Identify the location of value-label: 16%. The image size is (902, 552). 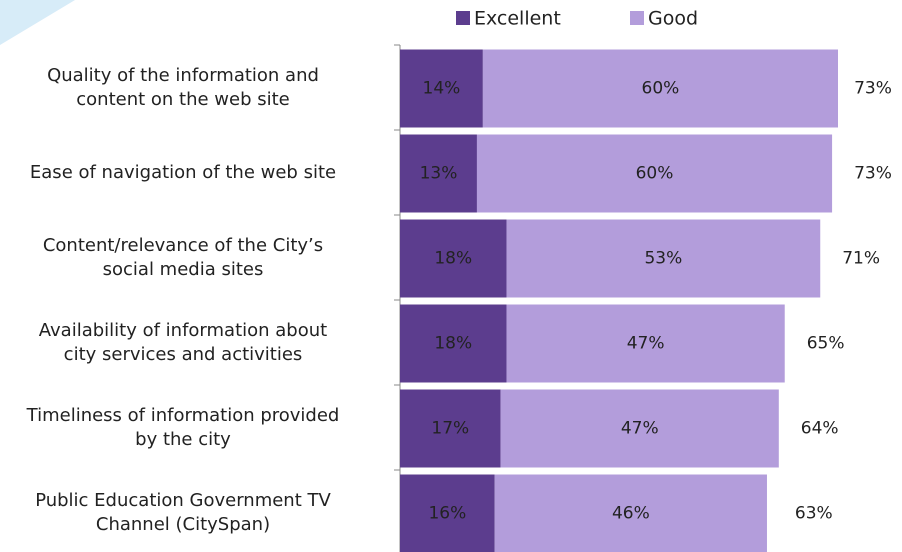
(447, 514).